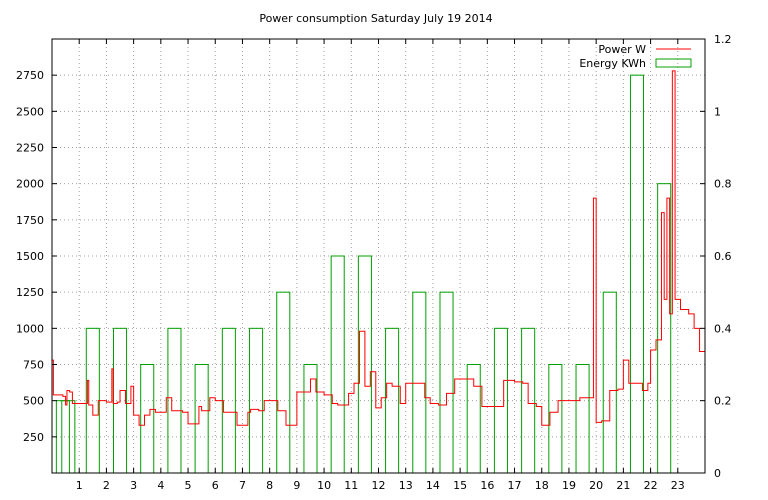  Describe the element at coordinates (542, 485) in the screenshot. I see `x-tick-label: 18` at that location.